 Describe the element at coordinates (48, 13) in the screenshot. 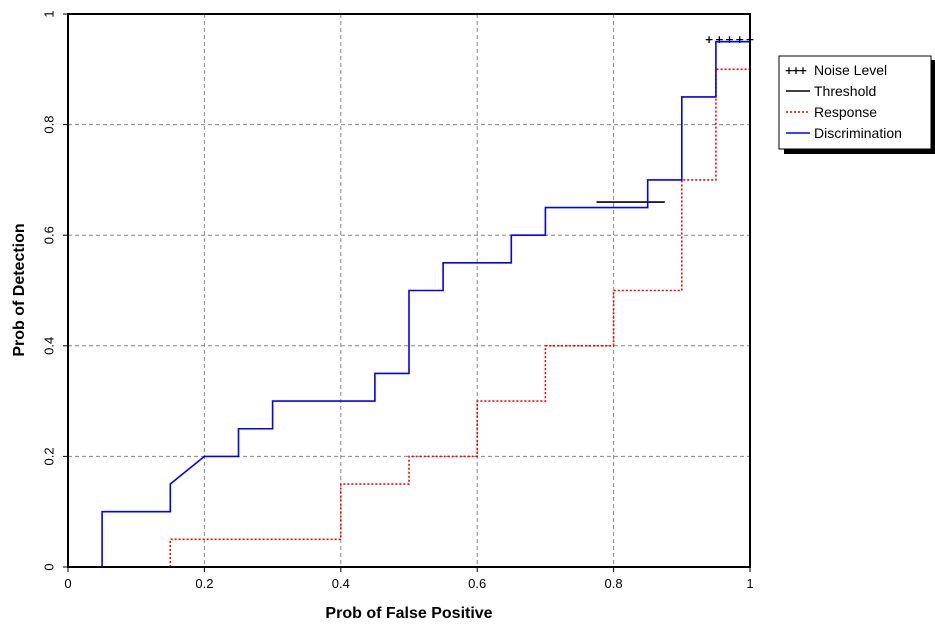

I see `y-tick-label: 1` at that location.